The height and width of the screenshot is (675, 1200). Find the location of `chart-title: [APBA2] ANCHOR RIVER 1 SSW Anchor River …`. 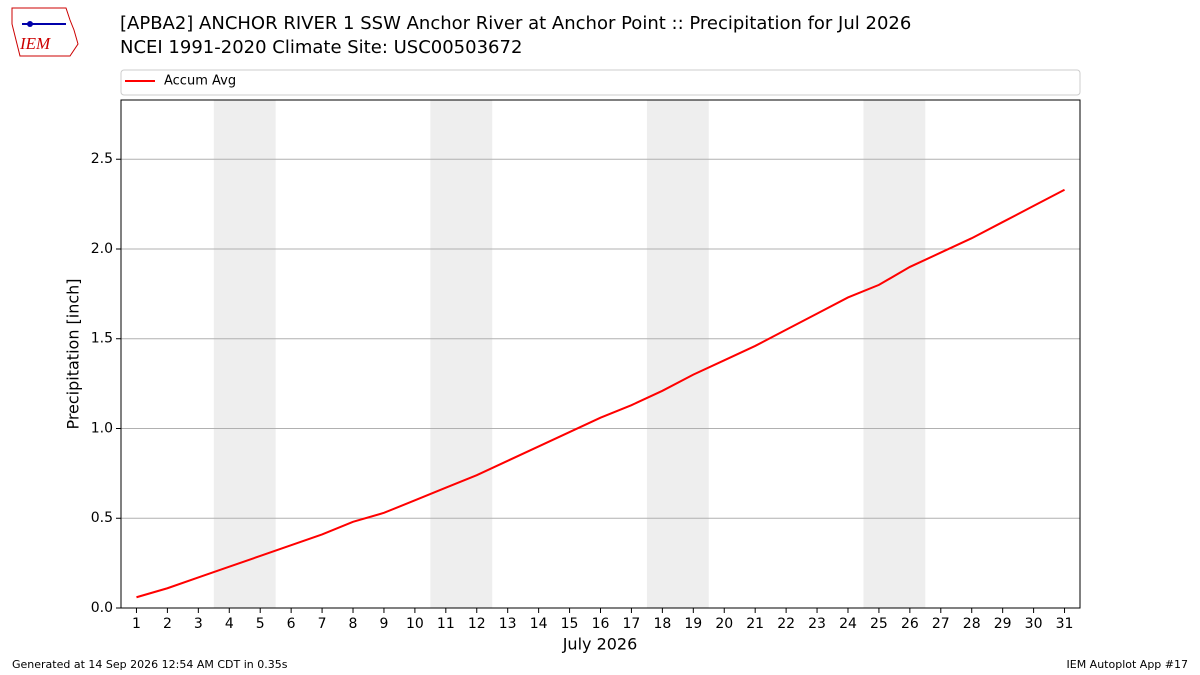

chart-title: [APBA2] ANCHOR RIVER 1 SSW Anchor River … is located at coordinates (515, 23).